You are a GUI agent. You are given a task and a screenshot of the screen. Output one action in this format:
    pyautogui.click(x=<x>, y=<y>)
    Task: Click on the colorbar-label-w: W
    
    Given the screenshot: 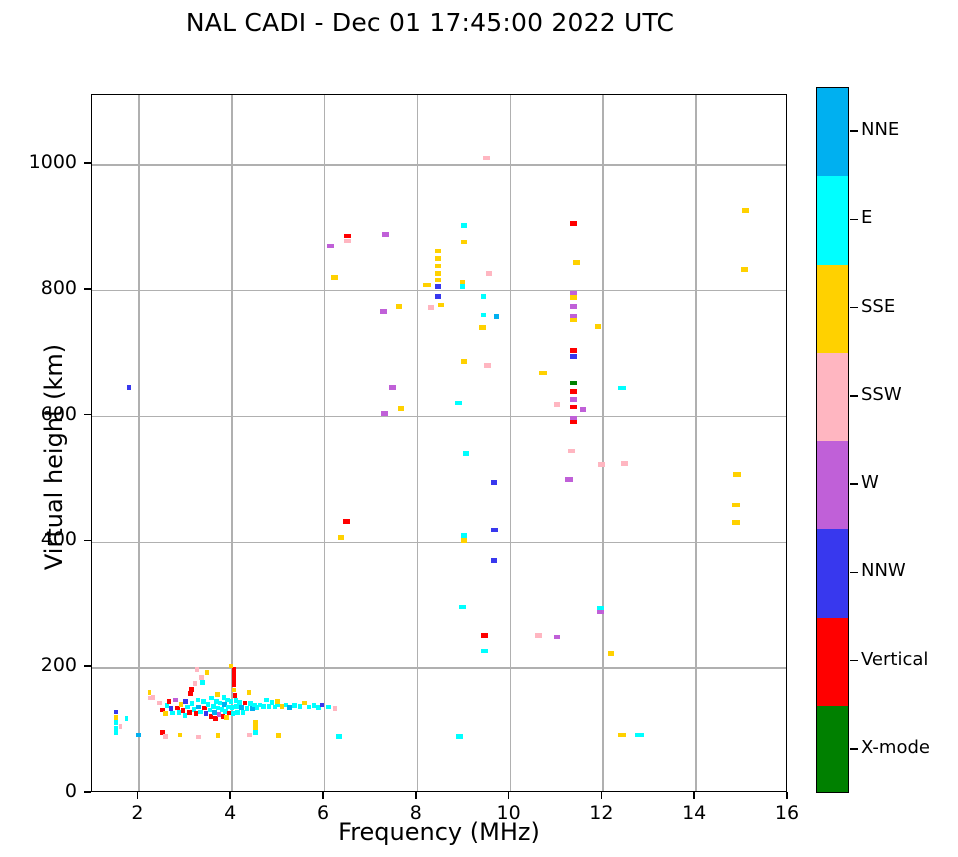 What is the action you would take?
    pyautogui.click(x=870, y=483)
    